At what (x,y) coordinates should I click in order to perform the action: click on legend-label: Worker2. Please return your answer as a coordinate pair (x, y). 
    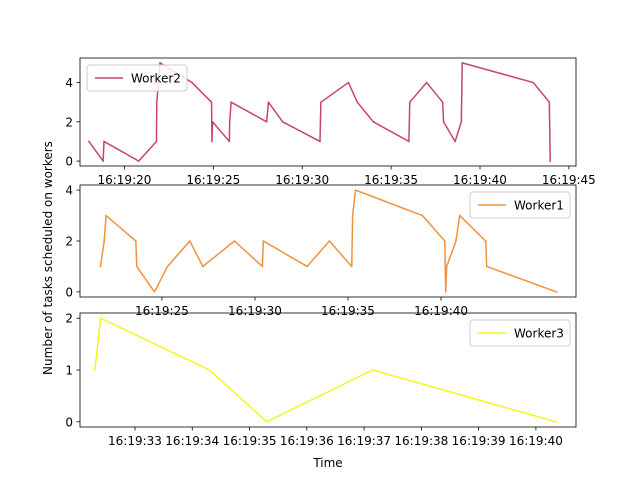
    Looking at the image, I should click on (156, 79).